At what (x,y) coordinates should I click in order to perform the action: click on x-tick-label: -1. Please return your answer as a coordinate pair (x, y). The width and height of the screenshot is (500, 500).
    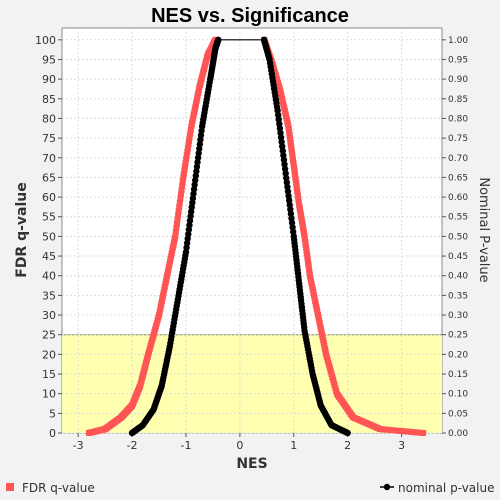
    Looking at the image, I should click on (185, 445).